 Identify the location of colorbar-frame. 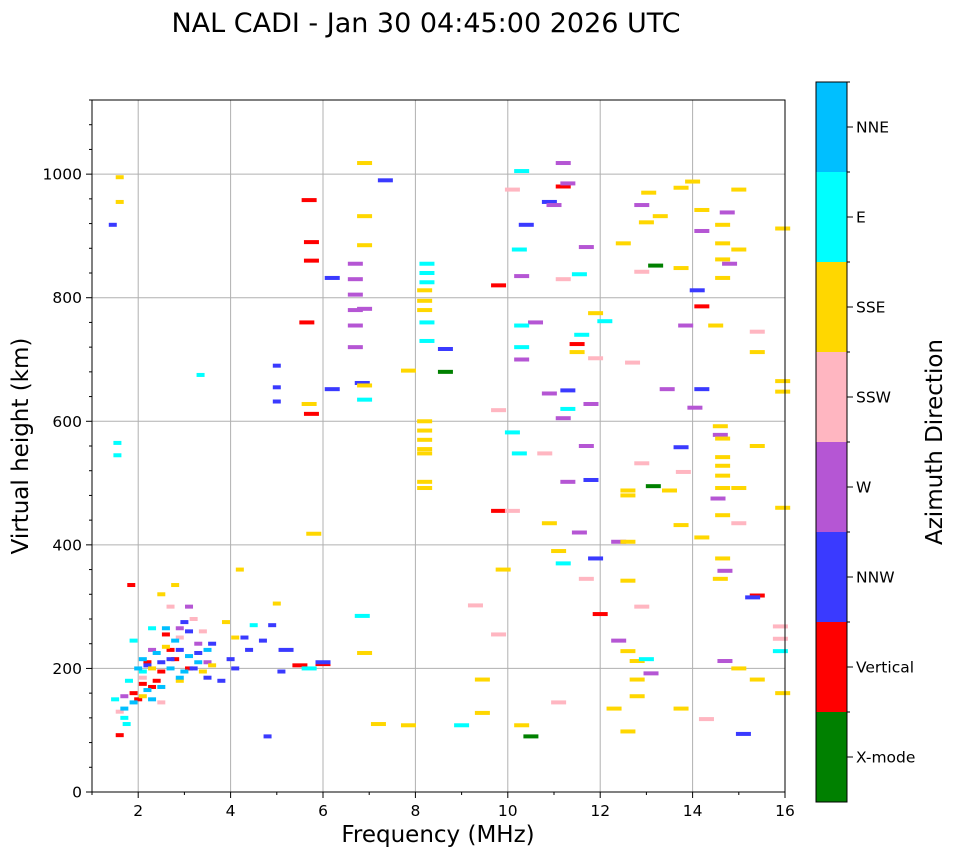
(831, 442).